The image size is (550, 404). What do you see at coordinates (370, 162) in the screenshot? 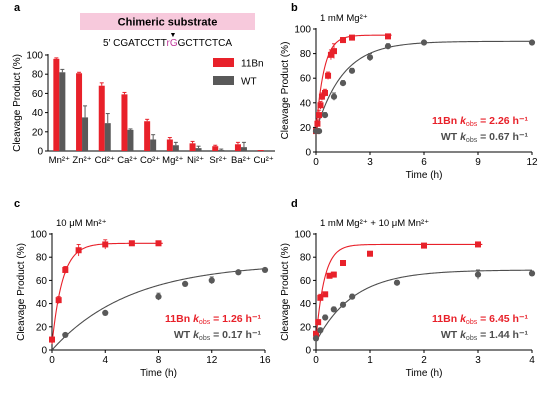
I see `x-tick-label: 3` at bounding box center [370, 162].